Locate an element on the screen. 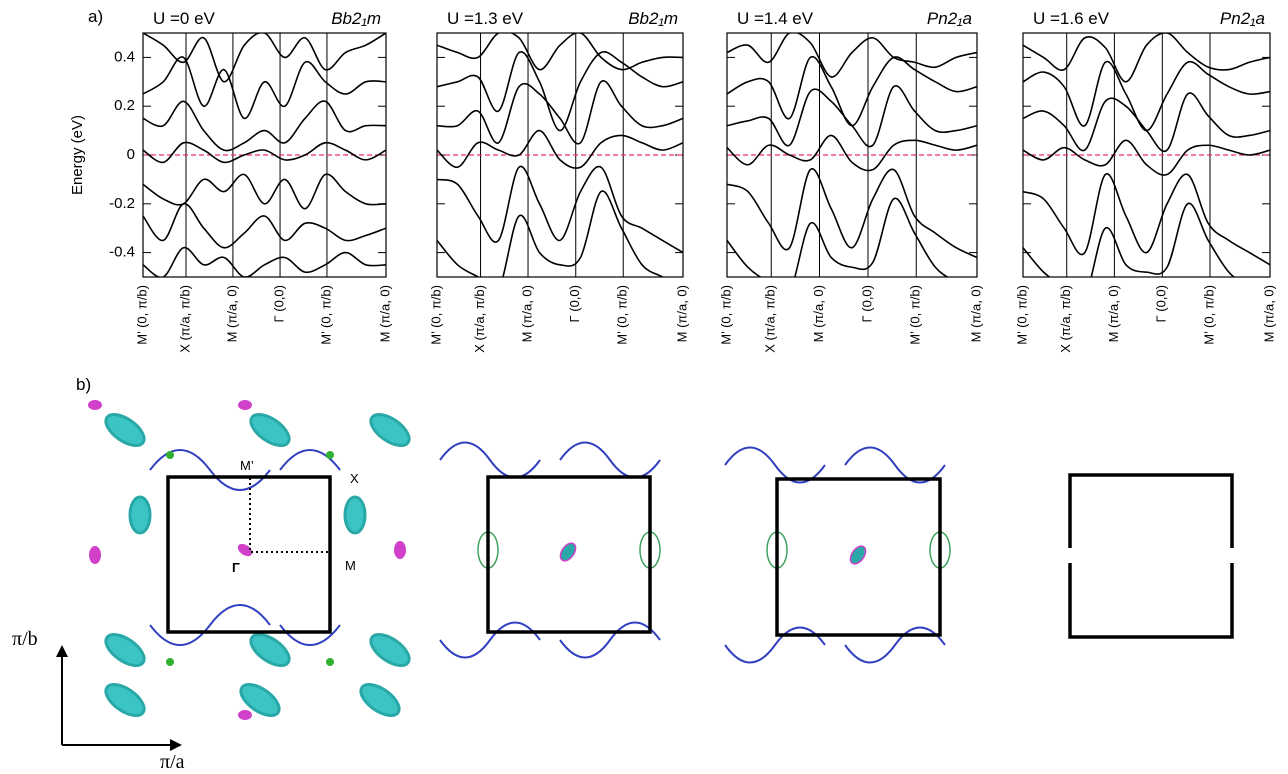  panel-title: U =1.6 eV is located at coordinates (1071, 18).